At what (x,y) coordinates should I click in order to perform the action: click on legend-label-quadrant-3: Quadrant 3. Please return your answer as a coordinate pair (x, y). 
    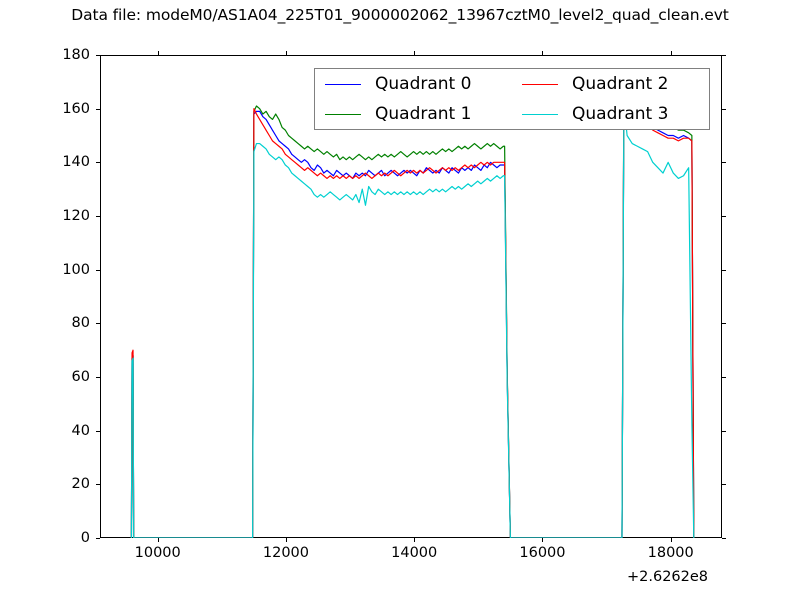
    Looking at the image, I should click on (620, 114).